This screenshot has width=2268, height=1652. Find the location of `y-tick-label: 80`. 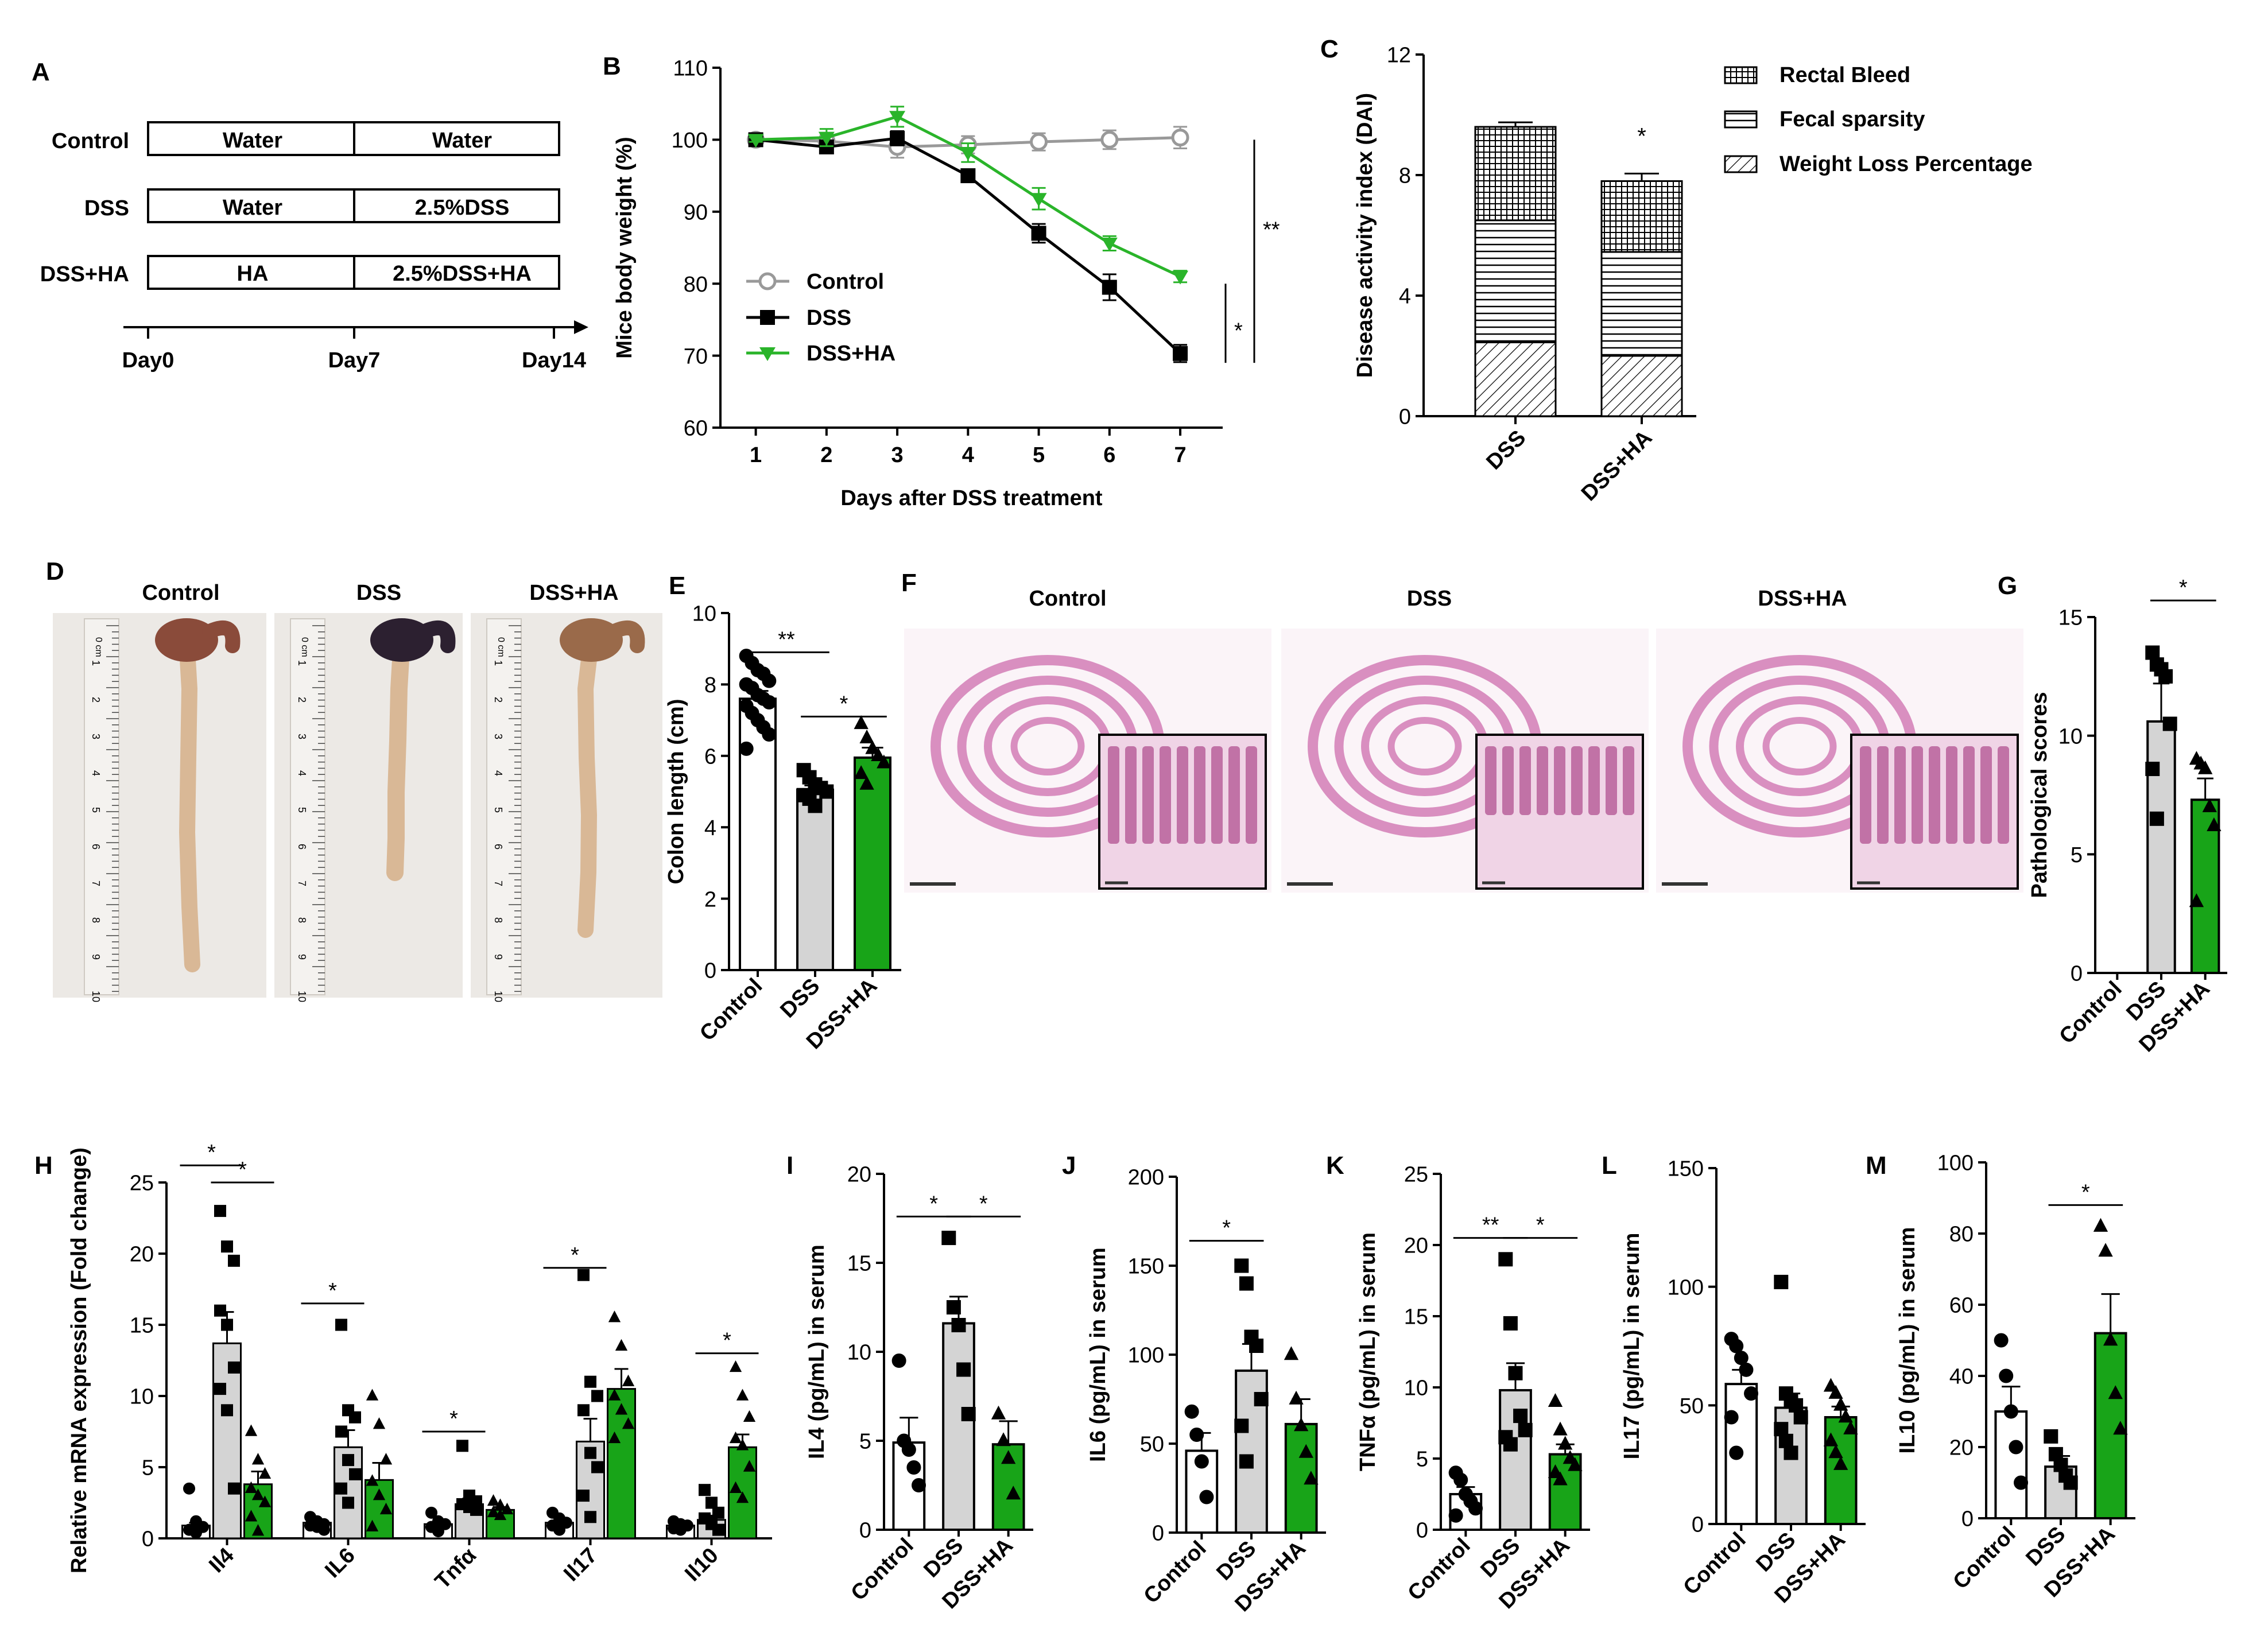

y-tick-label: 80 is located at coordinates (1961, 1235).